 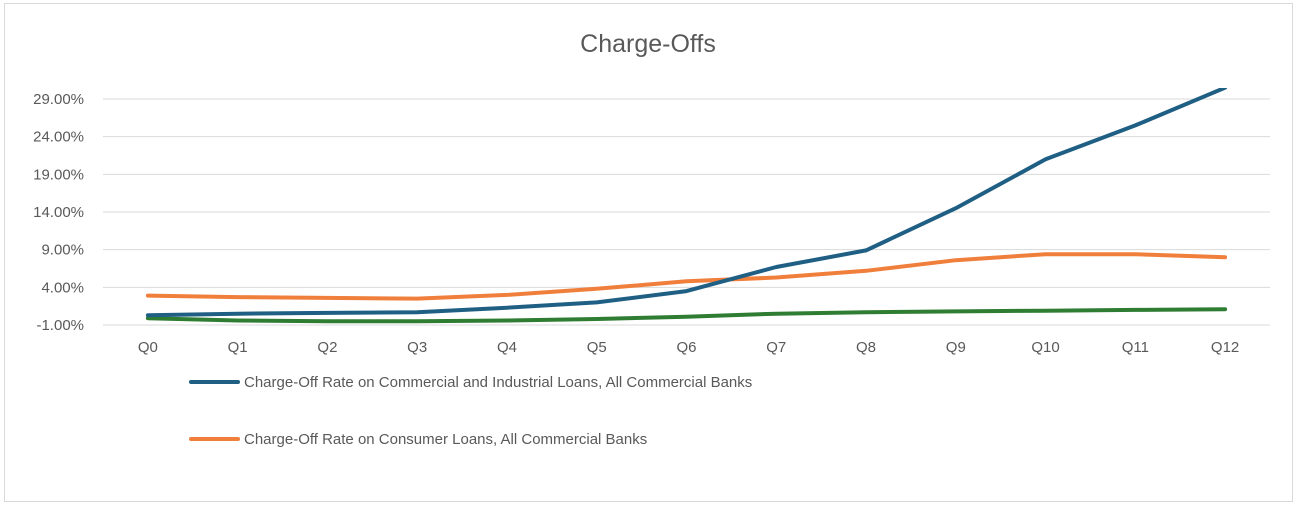 I want to click on x-tick-label: Q3, so click(x=417, y=347).